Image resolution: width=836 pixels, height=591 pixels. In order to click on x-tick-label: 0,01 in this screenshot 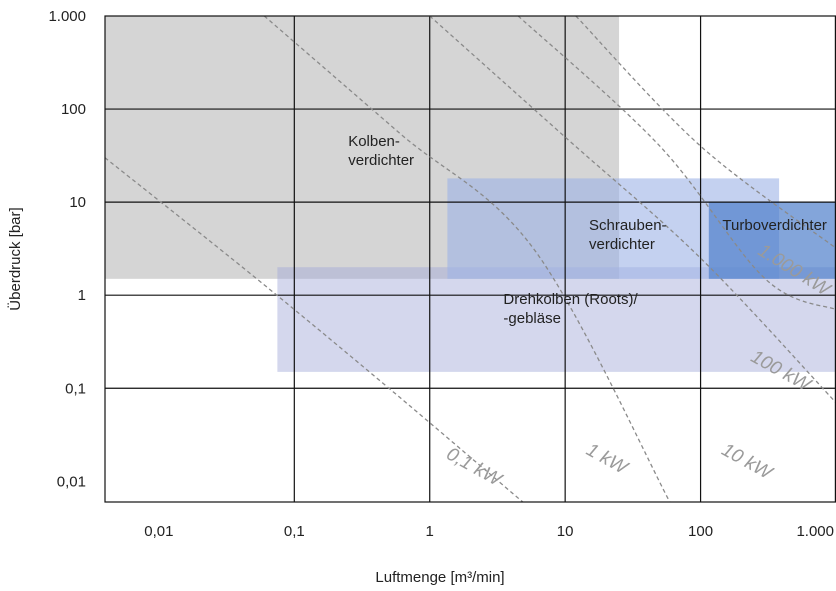, I will do `click(158, 531)`.